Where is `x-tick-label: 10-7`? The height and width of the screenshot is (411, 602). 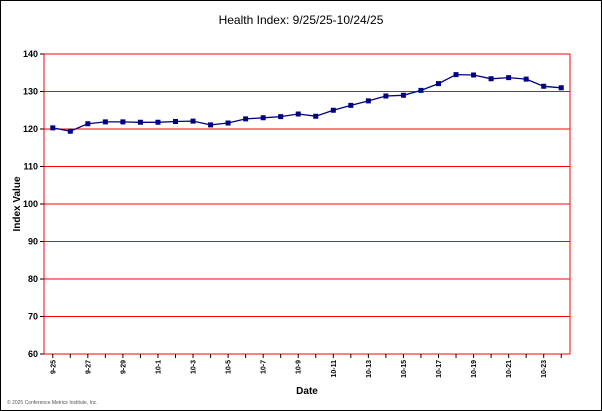
x-tick-label: 10-7 is located at coordinates (264, 367).